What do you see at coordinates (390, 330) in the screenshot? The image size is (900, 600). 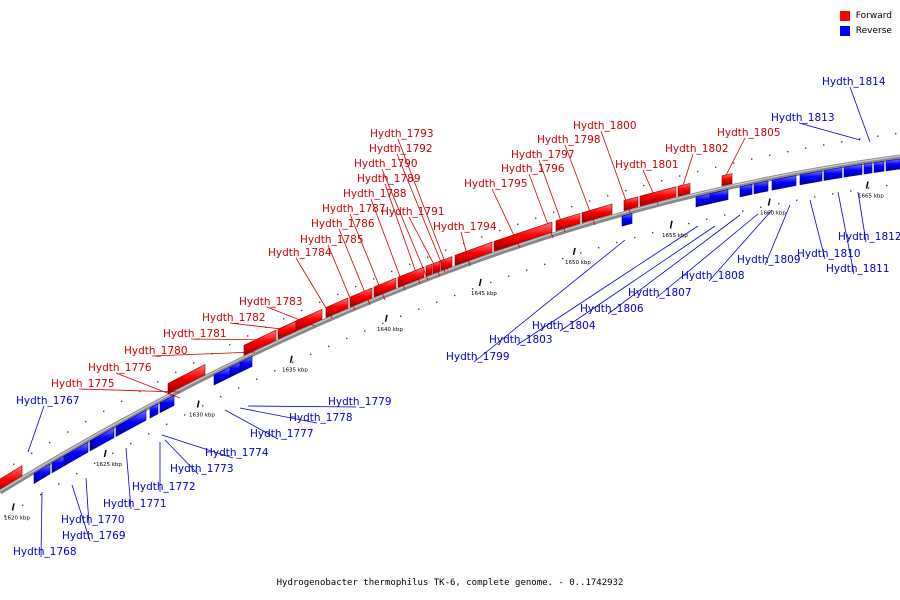 I see `scale-tick-label: 1640 kbp` at bounding box center [390, 330].